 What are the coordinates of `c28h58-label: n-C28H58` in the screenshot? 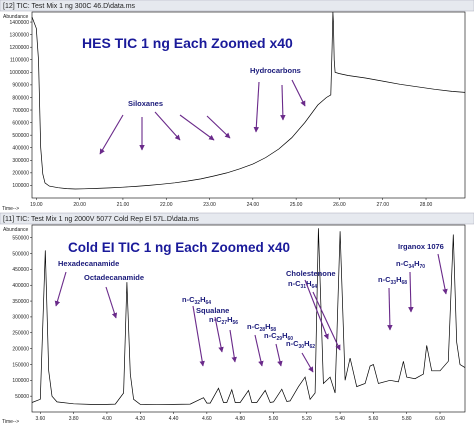 It's located at (261, 327).